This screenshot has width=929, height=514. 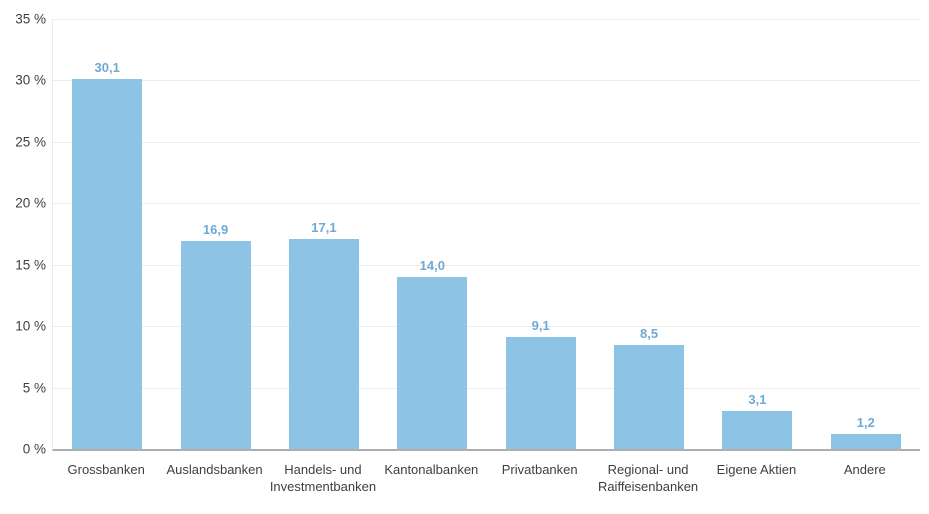 I want to click on bar-slot: 3,1, so click(x=757, y=234).